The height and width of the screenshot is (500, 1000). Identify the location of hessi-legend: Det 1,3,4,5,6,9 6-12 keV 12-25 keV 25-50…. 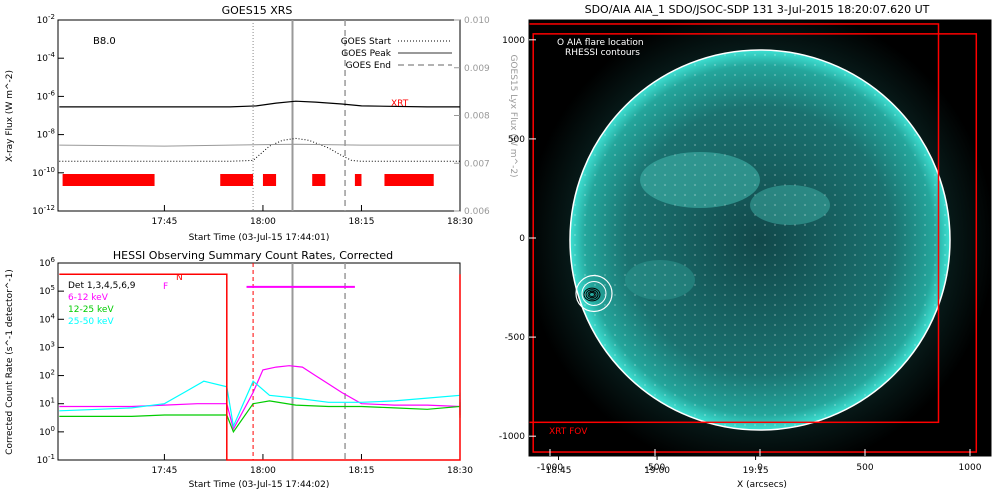
(102, 304).